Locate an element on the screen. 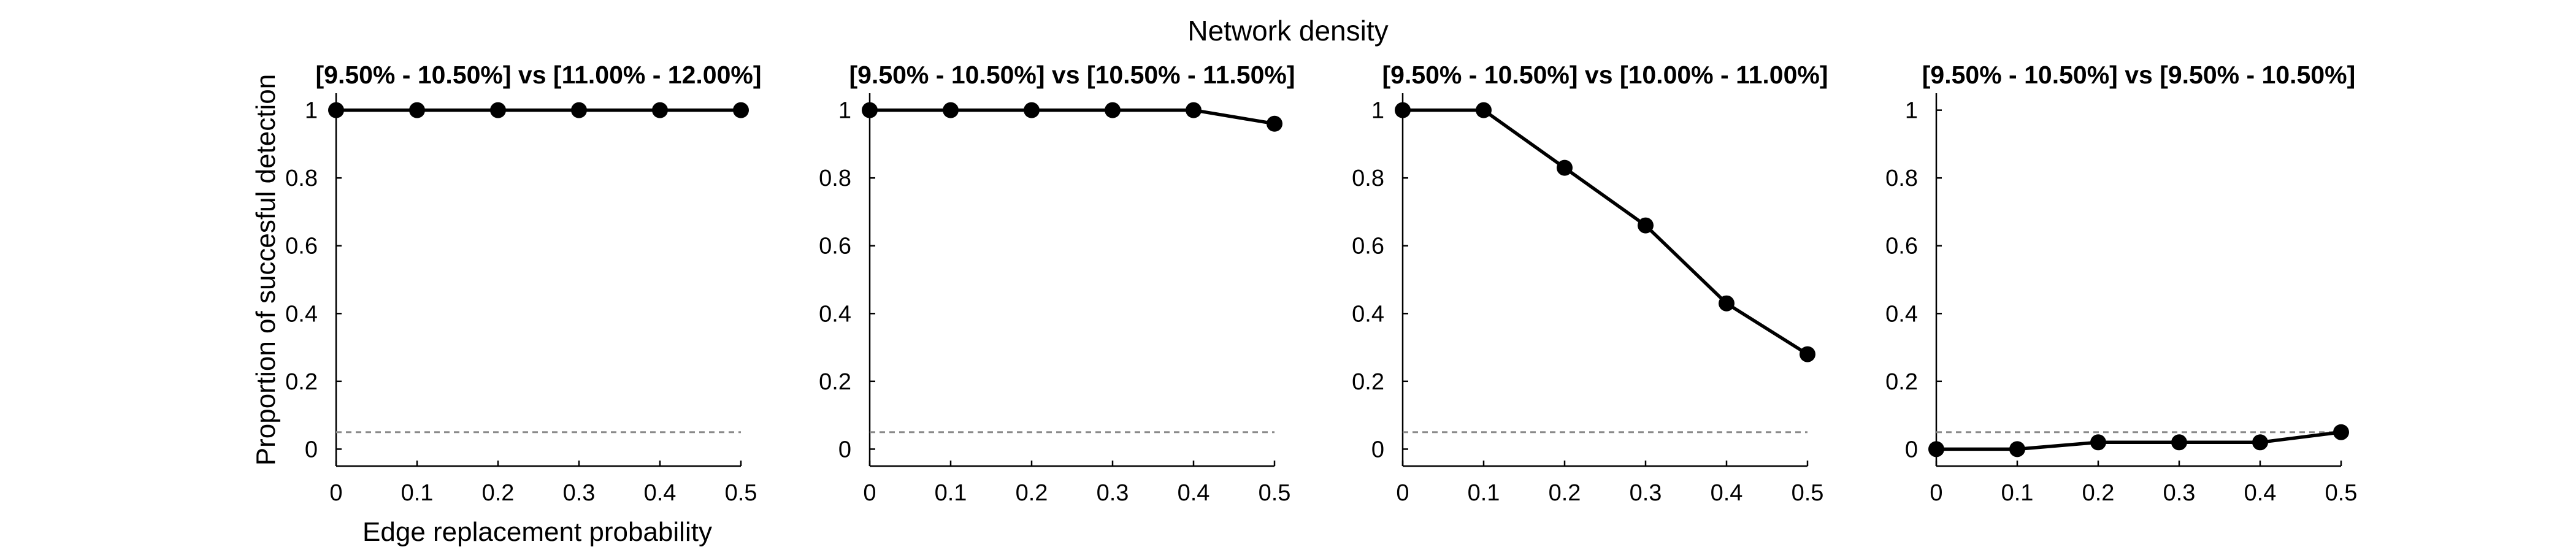  panel-title: [9.50% - 10.50%] vs [9.50% - 10.50%] is located at coordinates (2139, 75).